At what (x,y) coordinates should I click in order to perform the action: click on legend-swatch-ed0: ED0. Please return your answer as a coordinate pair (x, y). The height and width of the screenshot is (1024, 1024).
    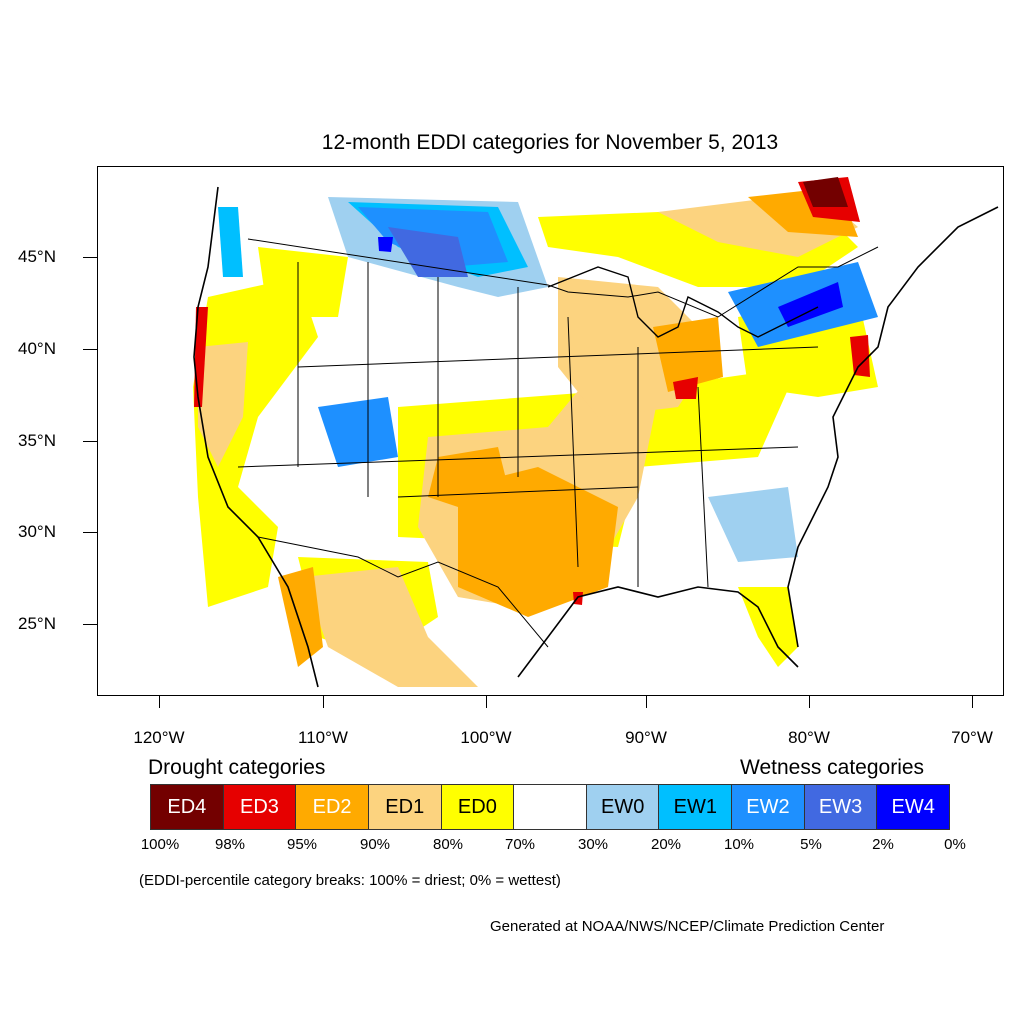
    Looking at the image, I should click on (478, 807).